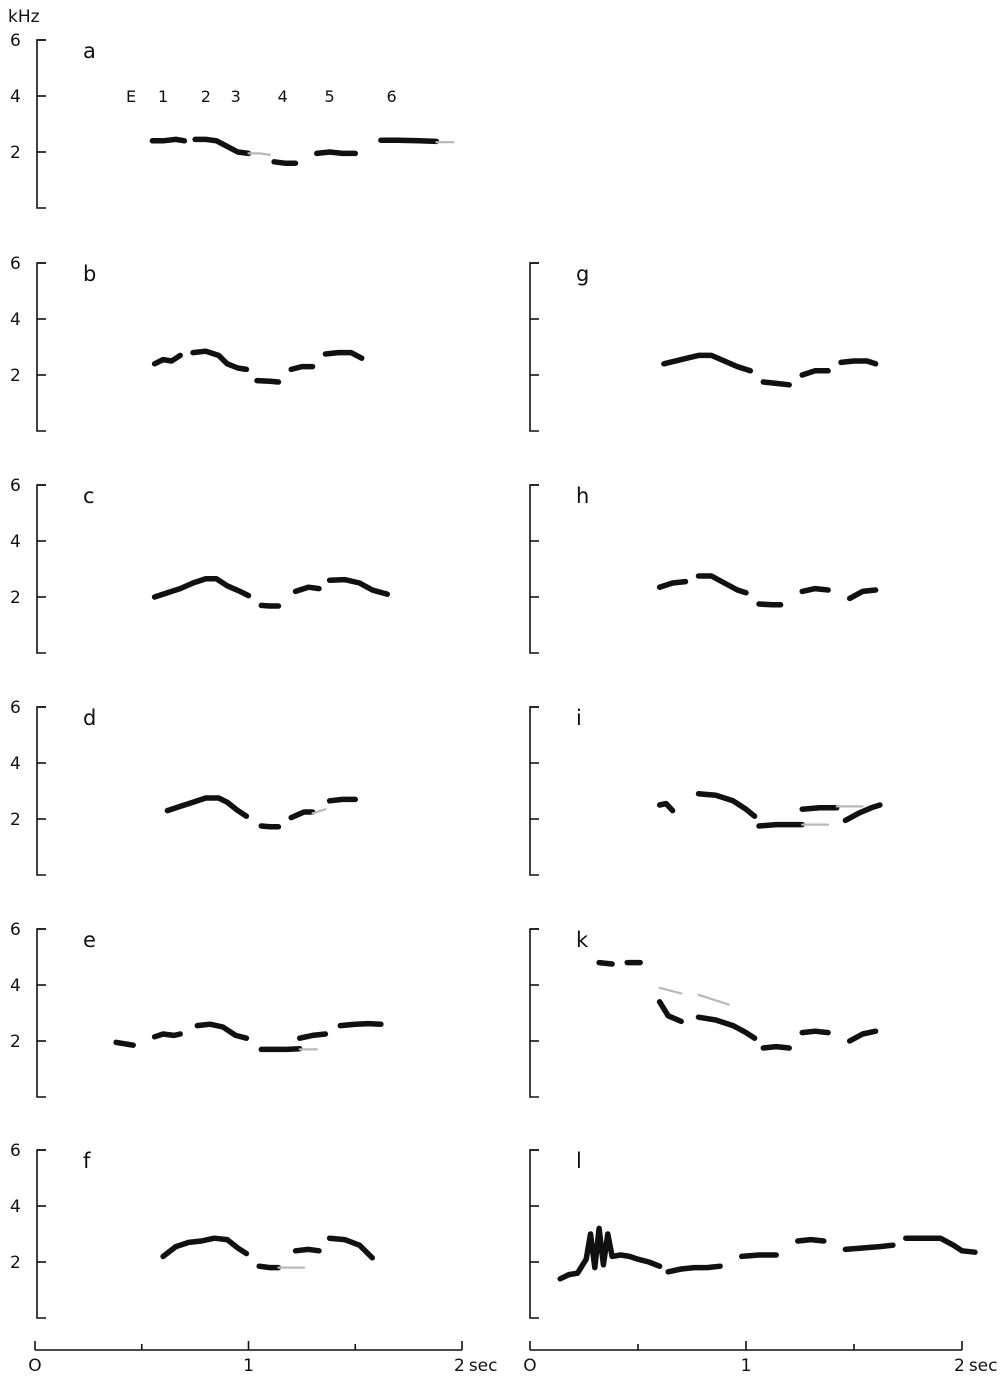 This screenshot has height=1379, width=1000. What do you see at coordinates (163, 96) in the screenshot?
I see `note-label: 1` at bounding box center [163, 96].